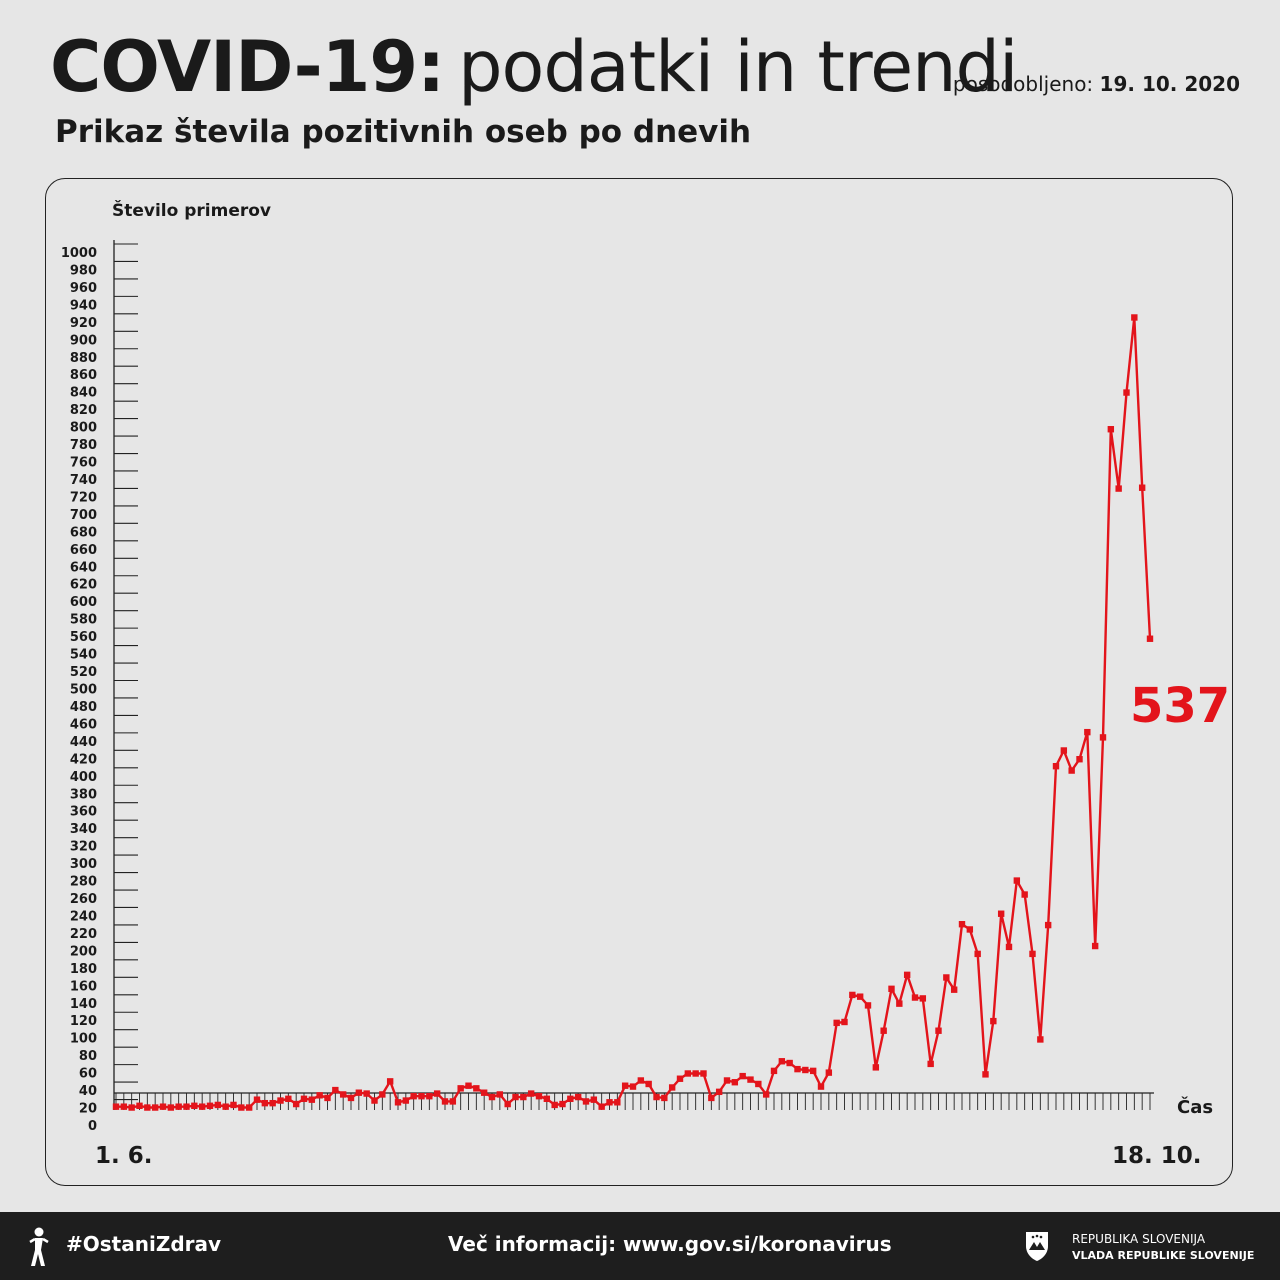 This screenshot has height=1280, width=1280. Describe the element at coordinates (1163, 1255) in the screenshot. I see `gov-line-2: VLADA REPUBLIKE SLOVENIJE` at that location.